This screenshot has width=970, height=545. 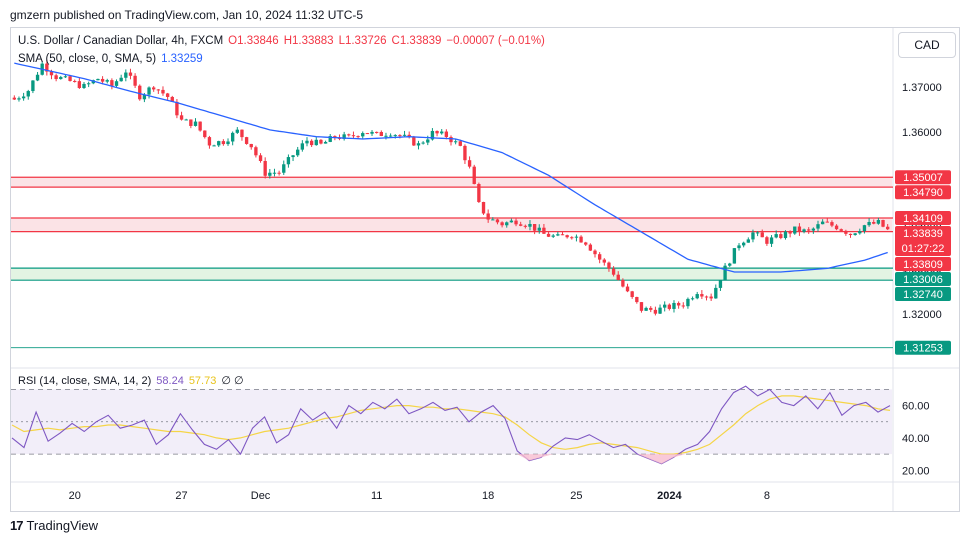 What do you see at coordinates (922, 88) in the screenshot?
I see `price-tick-label: 1.37000` at bounding box center [922, 88].